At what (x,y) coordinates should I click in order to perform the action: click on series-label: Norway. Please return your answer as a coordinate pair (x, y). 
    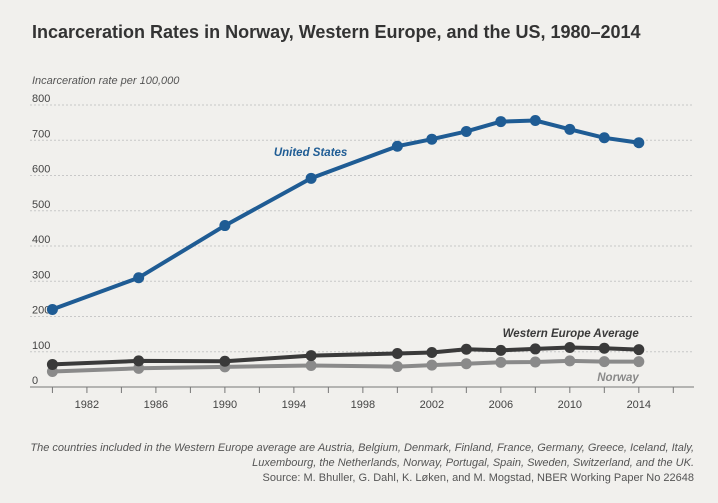
    Looking at the image, I should click on (618, 378).